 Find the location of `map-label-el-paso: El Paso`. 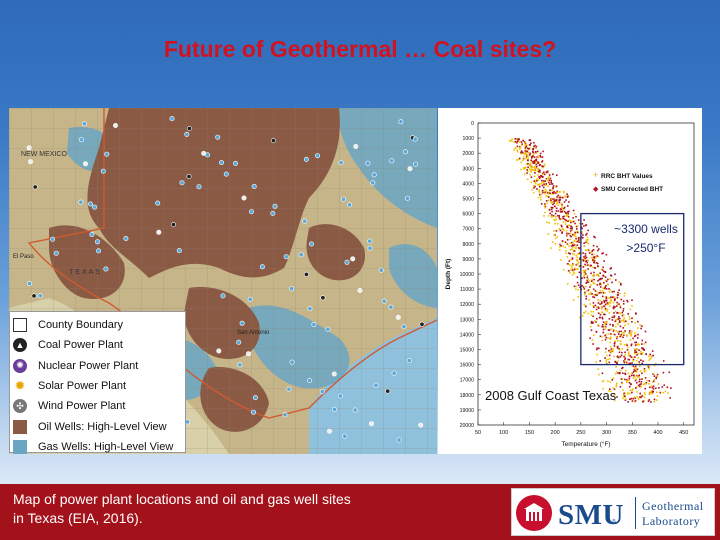

map-label-el-paso: El Paso is located at coordinates (23, 257).